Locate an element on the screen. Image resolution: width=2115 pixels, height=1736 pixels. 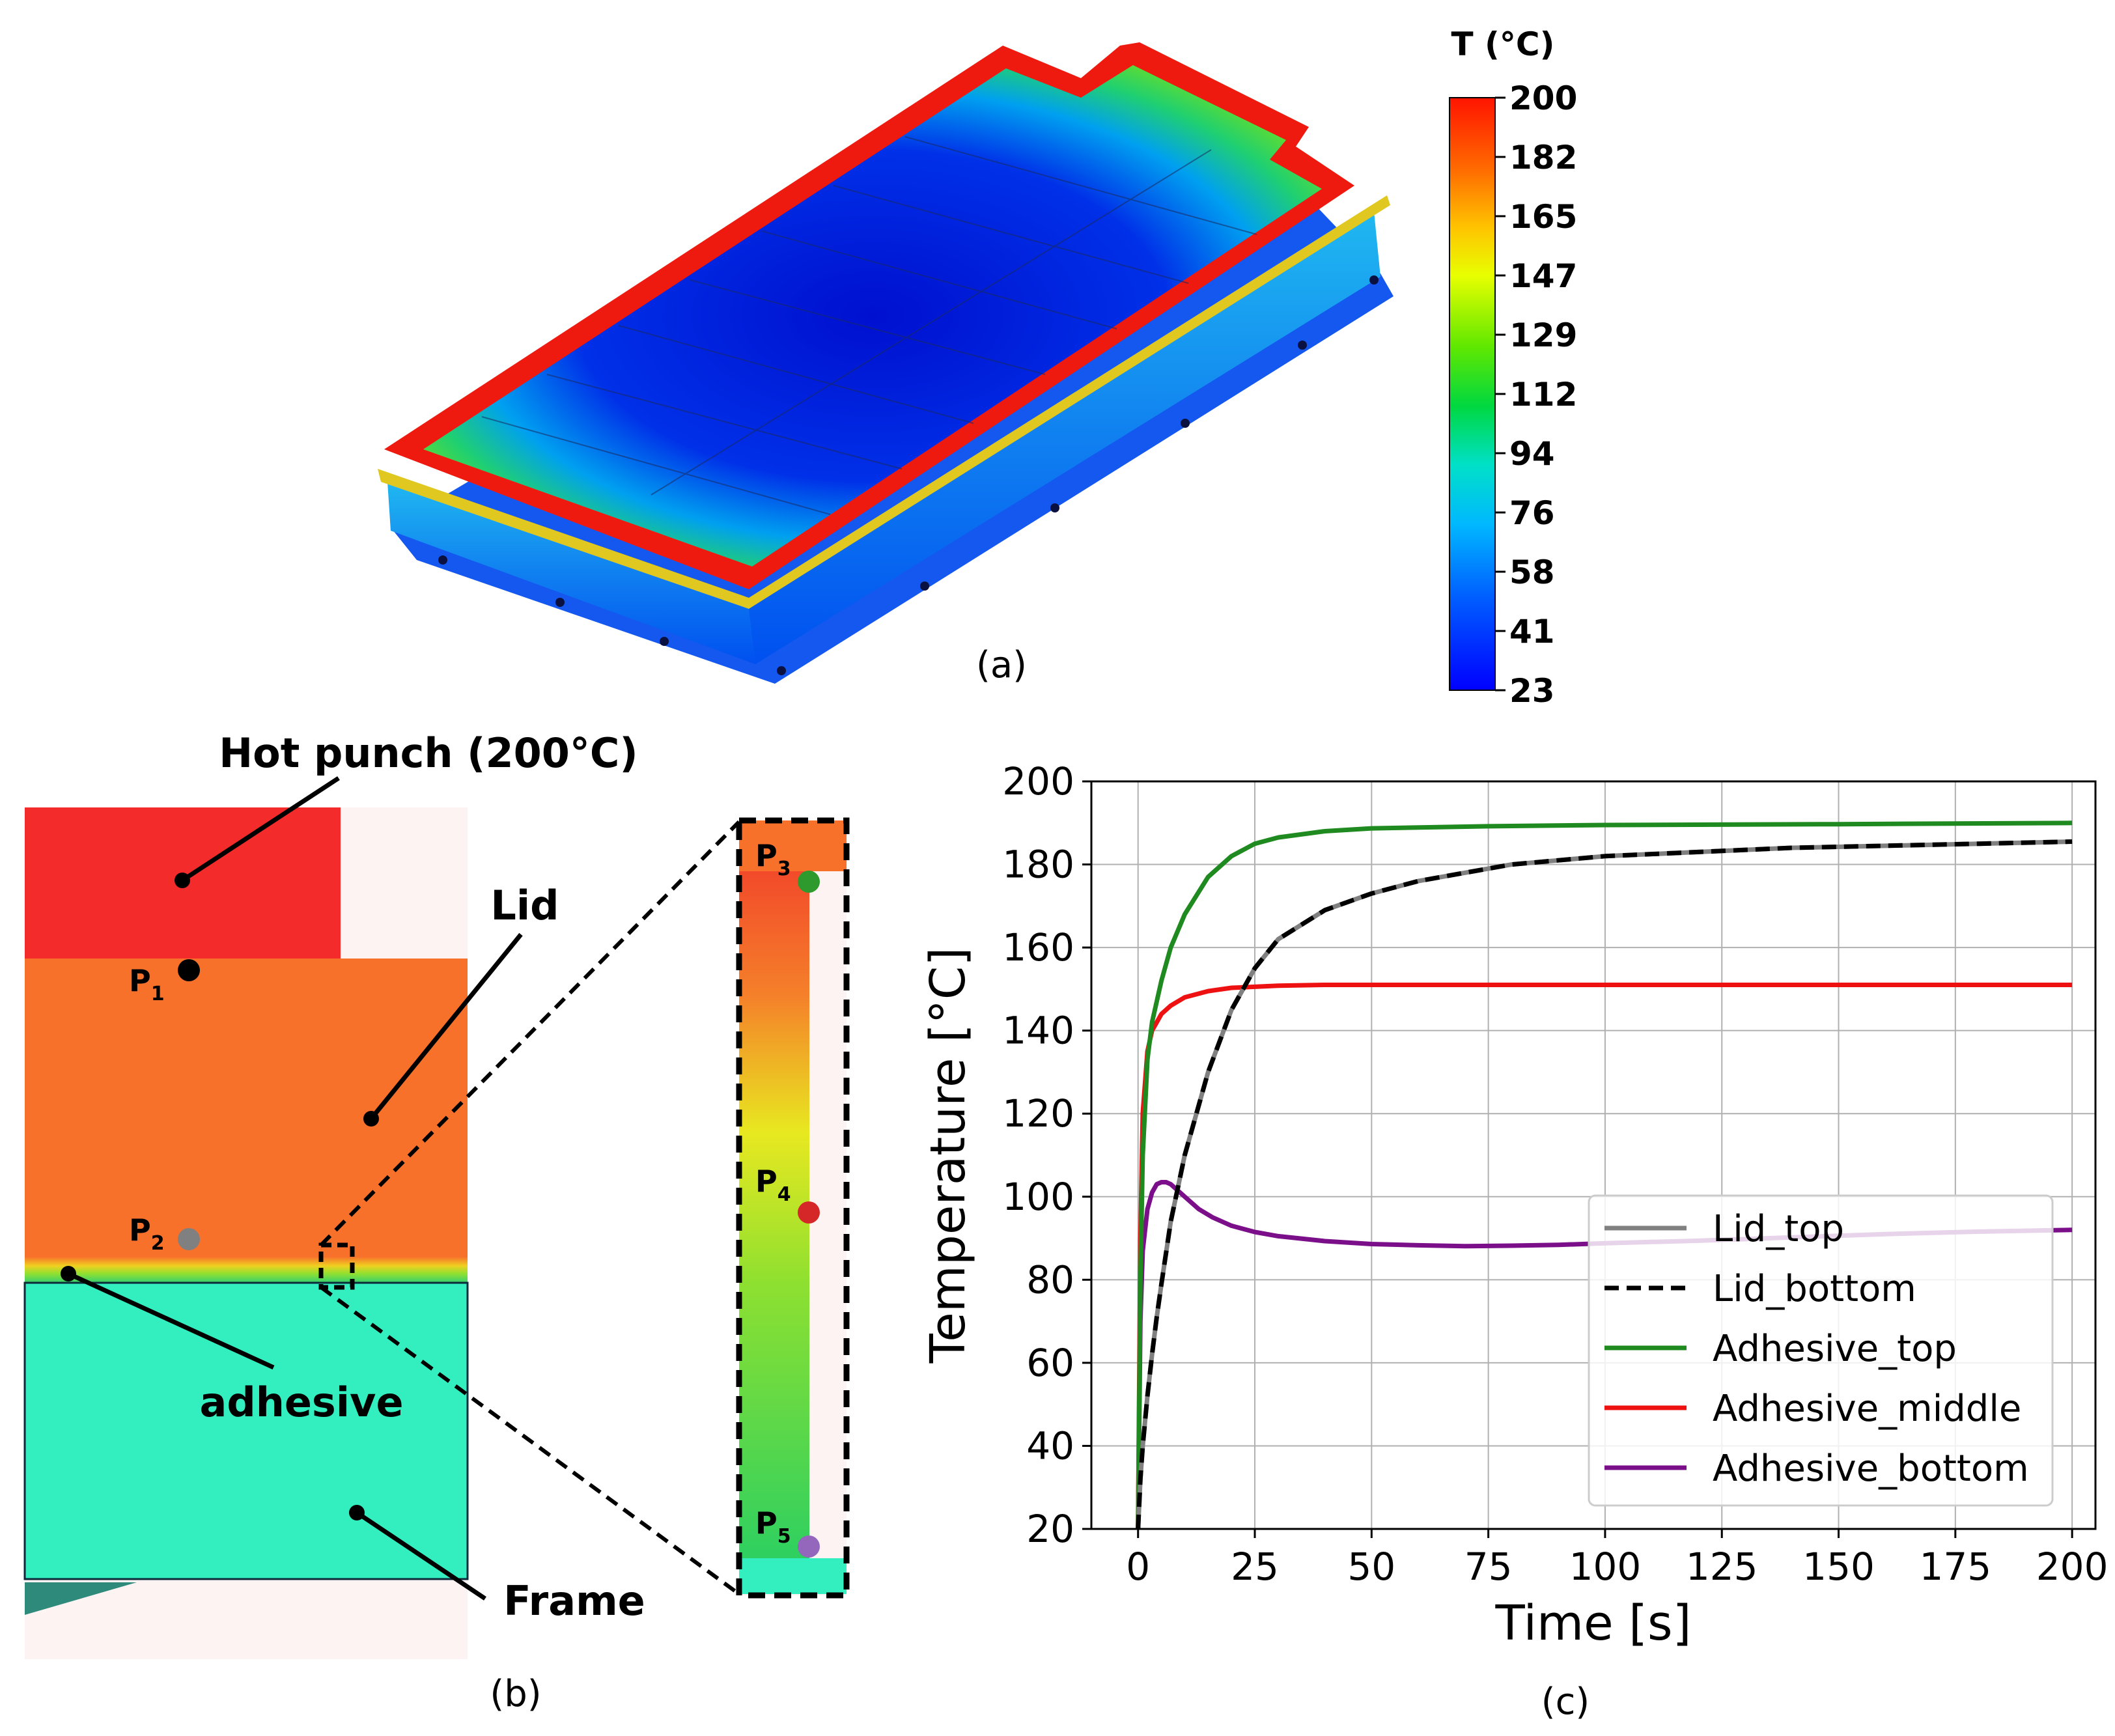
probe-point-p2 is located at coordinates (189, 1239).